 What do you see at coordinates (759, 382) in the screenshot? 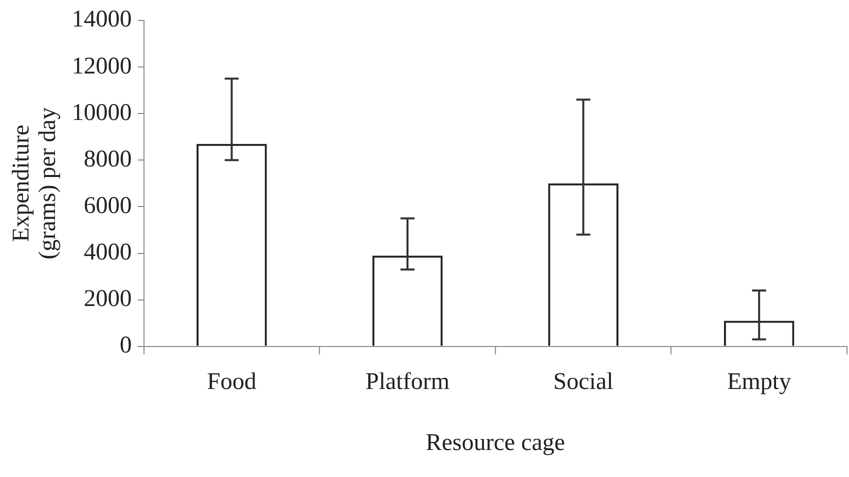
I see `x-tick-label: Empty` at bounding box center [759, 382].